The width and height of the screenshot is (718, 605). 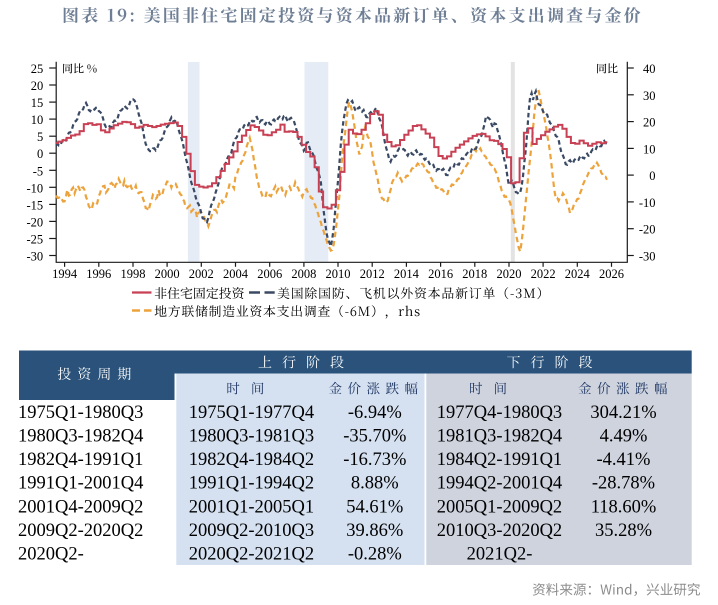 What do you see at coordinates (51, 554) in the screenshot?
I see `svg-text: 2020Q2-` at bounding box center [51, 554].